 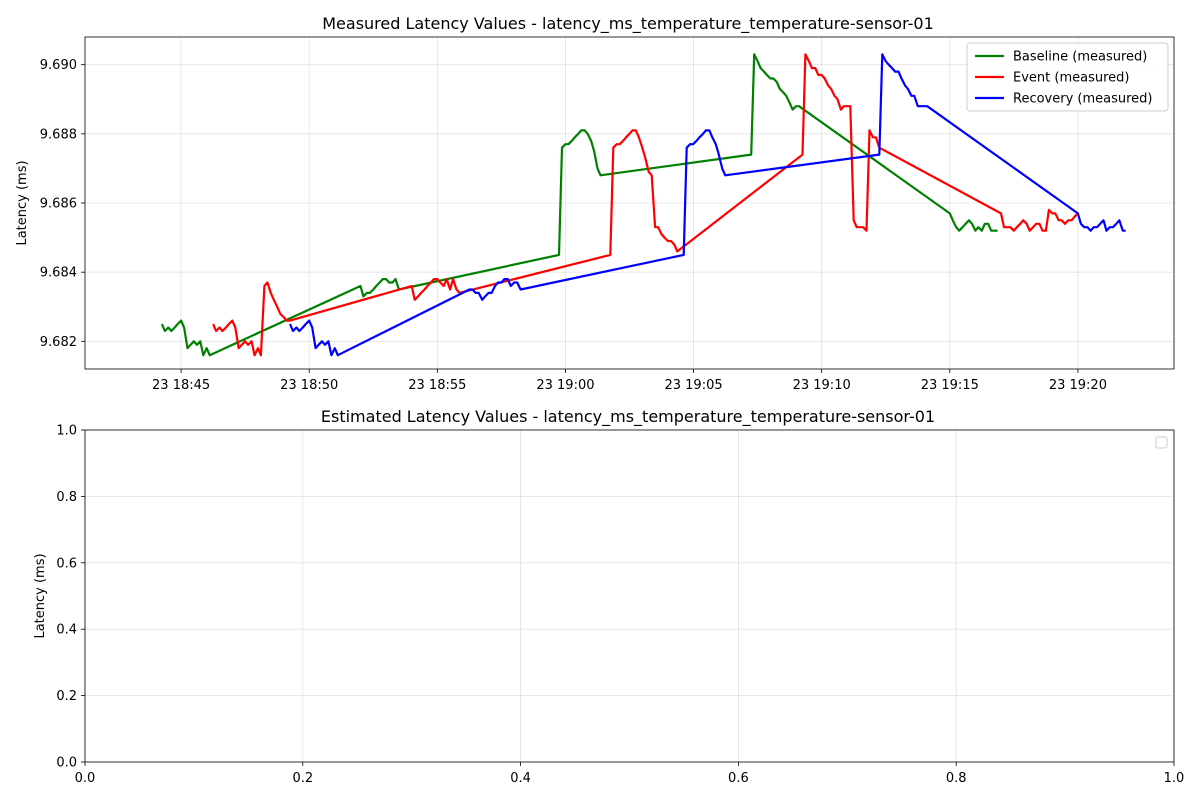 I want to click on y-axis-ticks: 9.682 9.684 9.686 9.688 9.690, so click(x=62, y=204).